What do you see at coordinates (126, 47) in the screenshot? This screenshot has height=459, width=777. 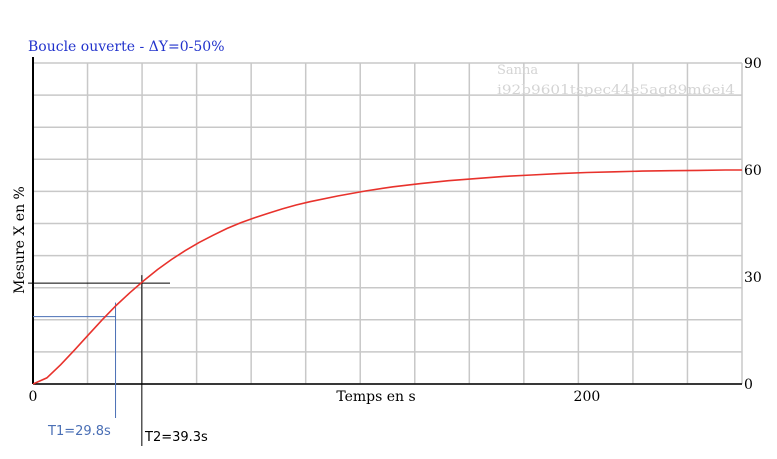 I see `chart-title: Boucle ouverte - ΔY=0-50%` at bounding box center [126, 47].